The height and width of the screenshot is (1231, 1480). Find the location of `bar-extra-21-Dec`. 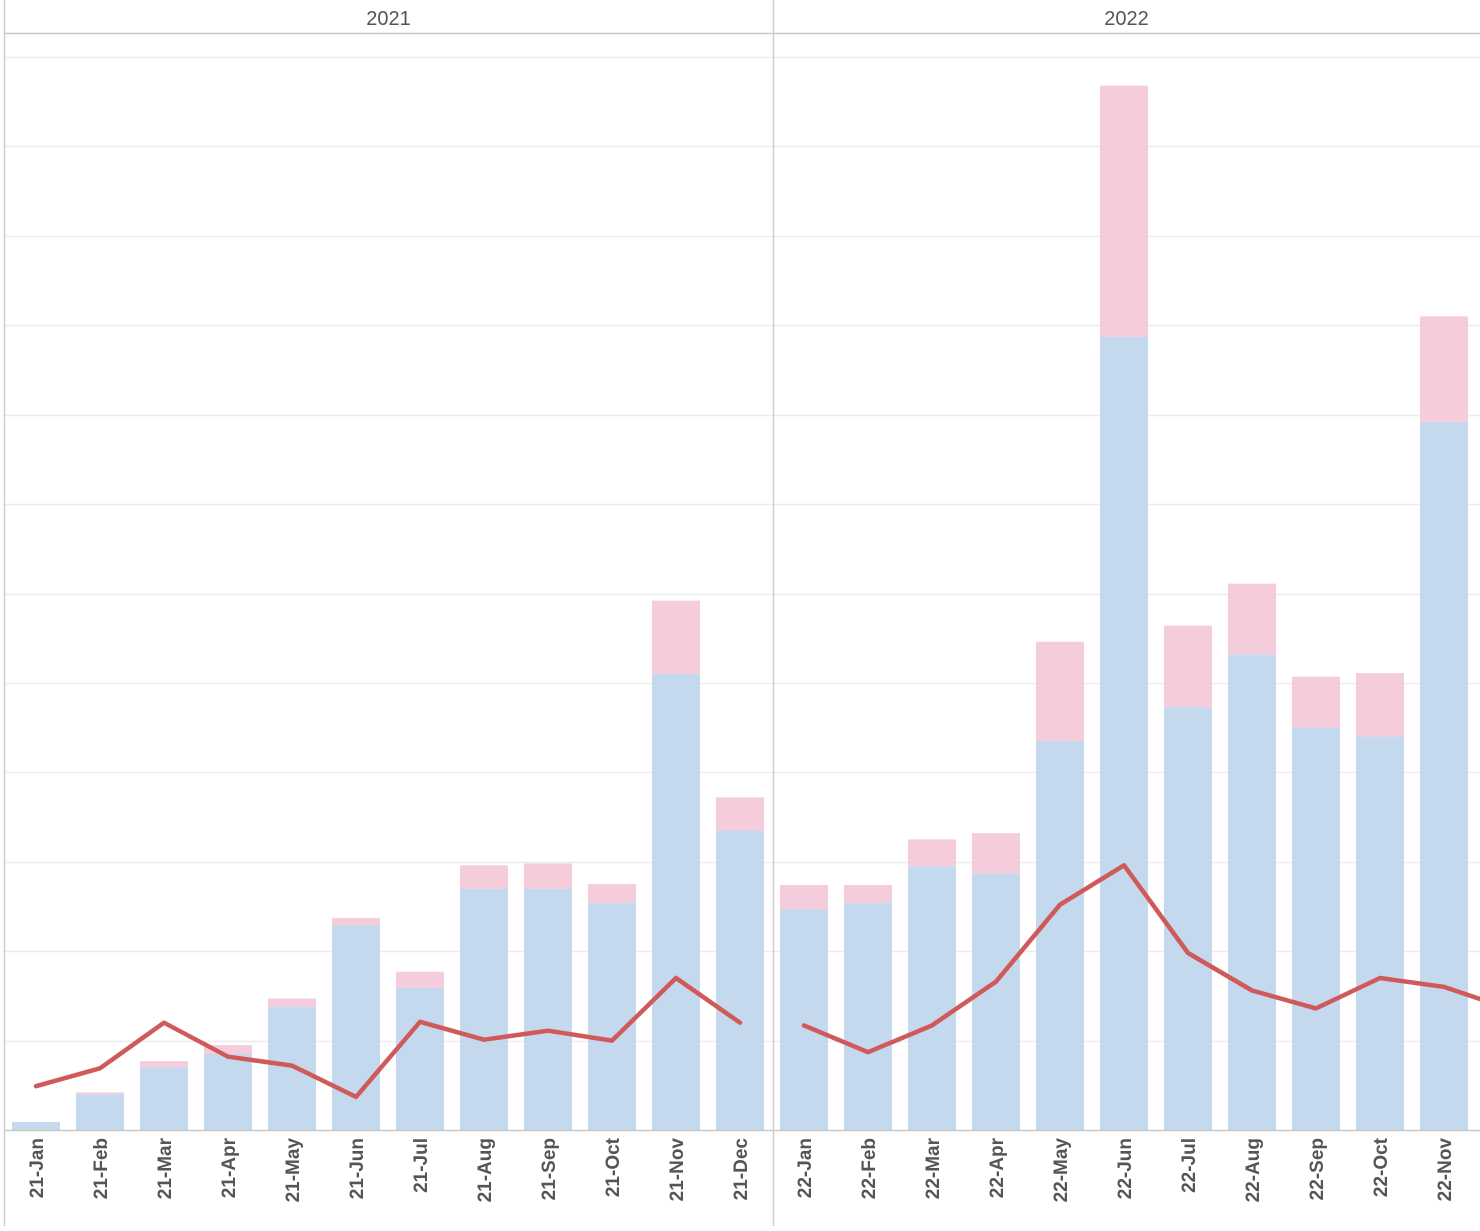

bar-extra-21-Dec is located at coordinates (740, 814).